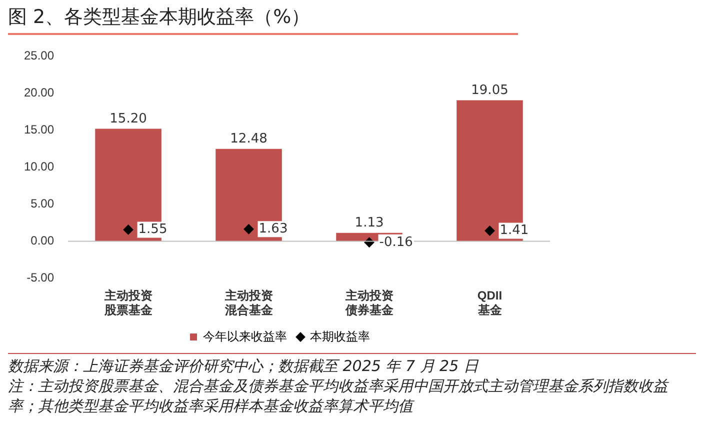 The width and height of the screenshot is (704, 426). I want to click on legend-label: 今年以来收益率, so click(245, 336).